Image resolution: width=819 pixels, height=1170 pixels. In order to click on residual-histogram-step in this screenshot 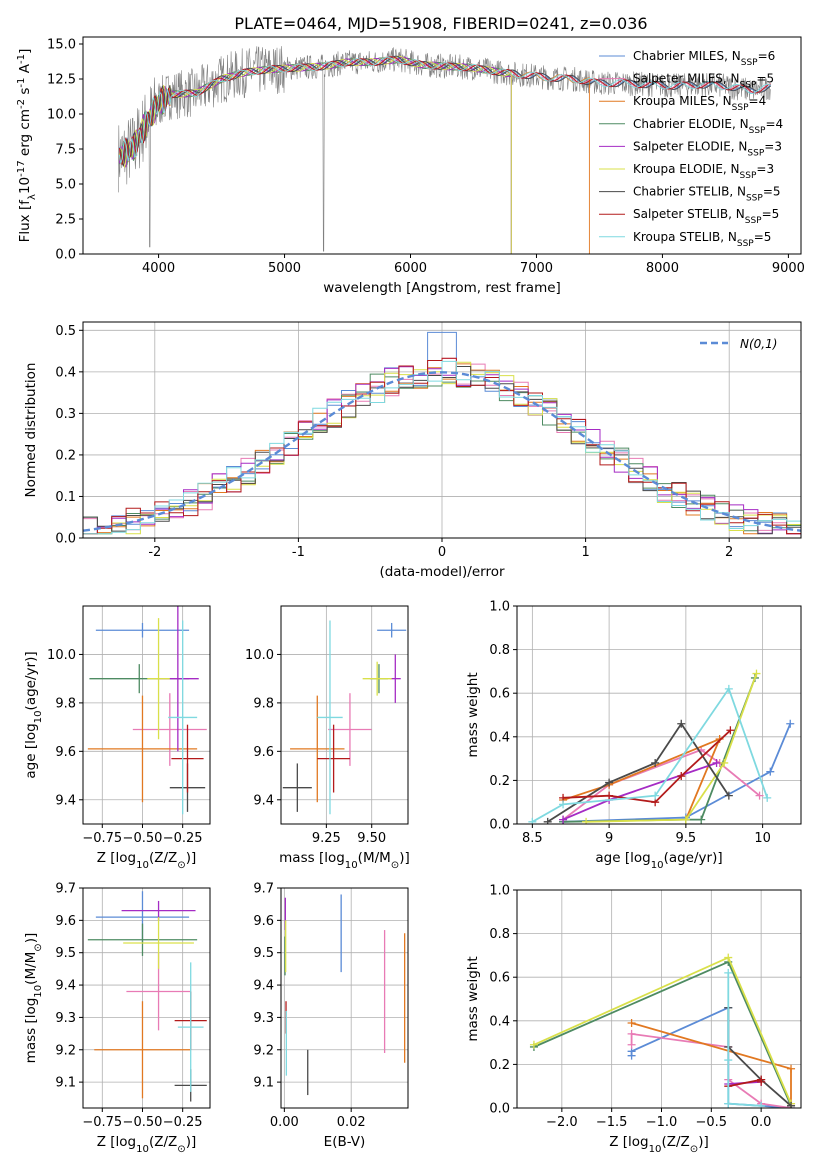, I will do `click(442, 447)`.